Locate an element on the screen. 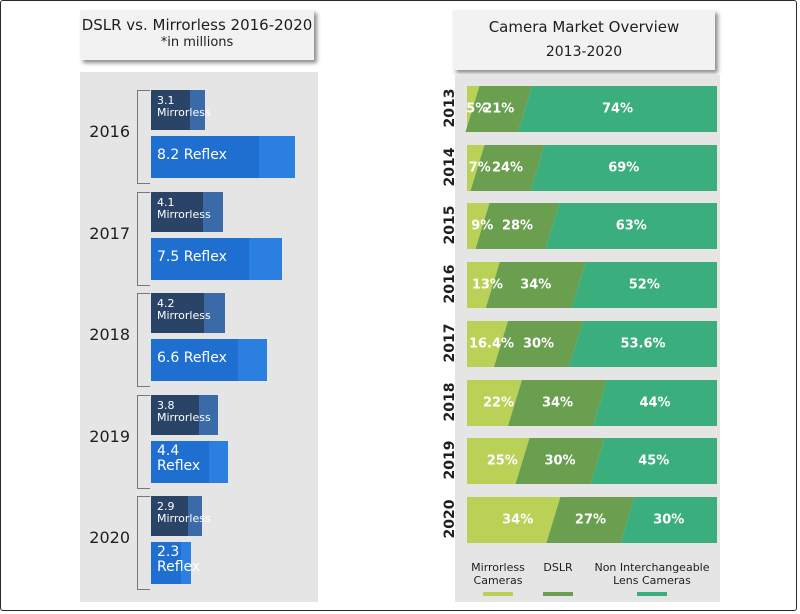  legend-dslr-swatch is located at coordinates (558, 594).